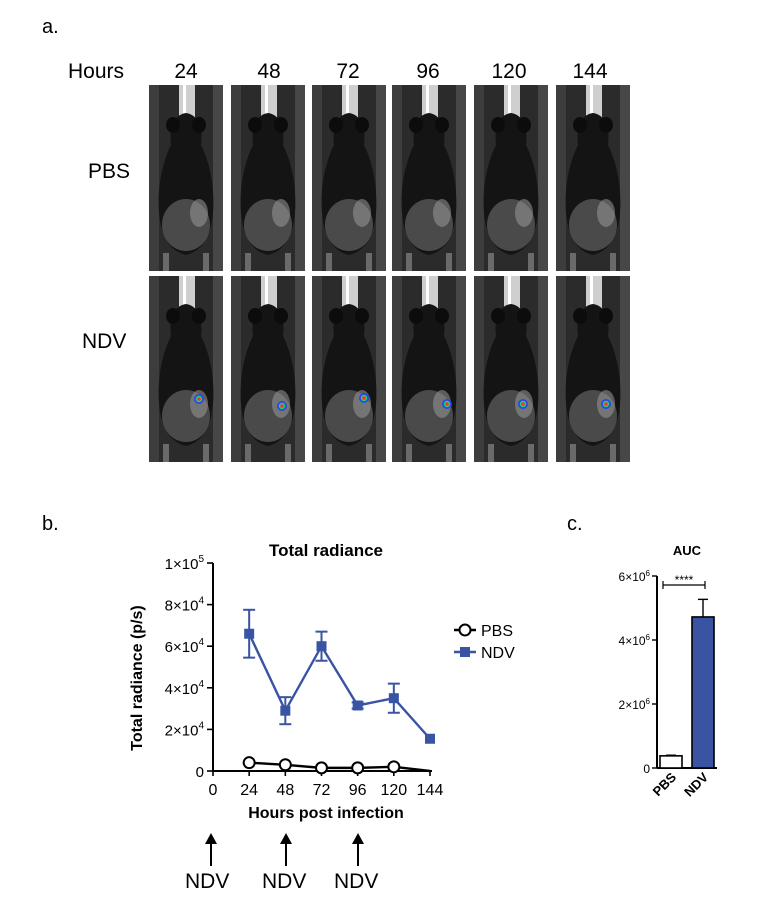 The height and width of the screenshot is (912, 770). Describe the element at coordinates (348, 71) in the screenshot. I see `timepoint-label: 72` at that location.